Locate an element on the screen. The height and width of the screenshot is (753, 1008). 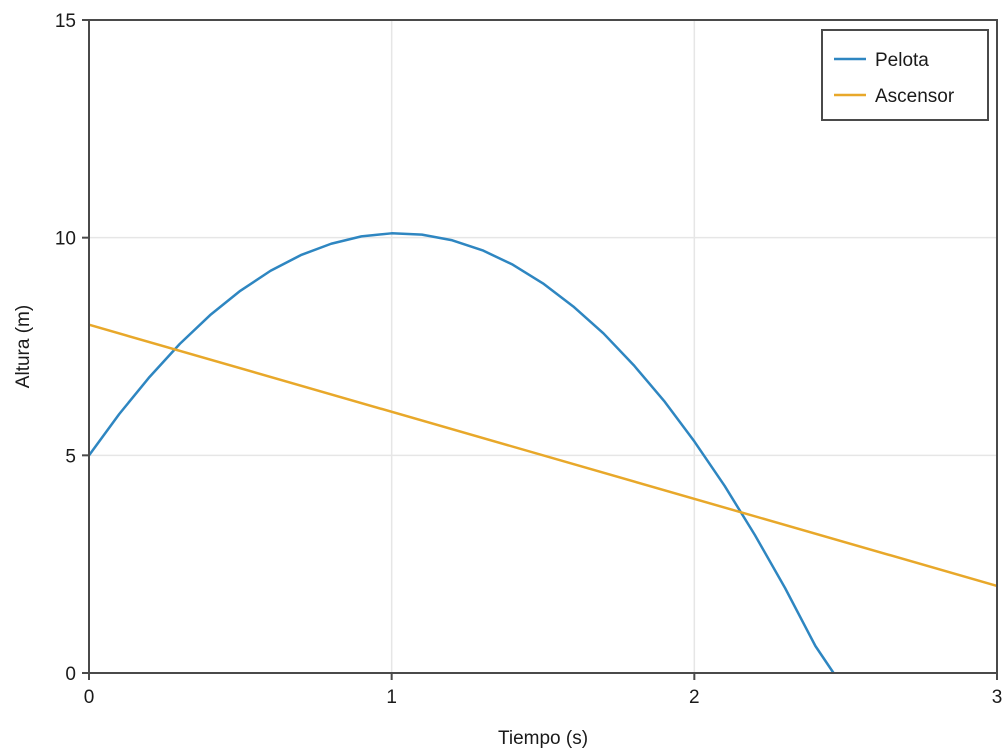
legend-label-ascensor: Ascensor is located at coordinates (915, 96).